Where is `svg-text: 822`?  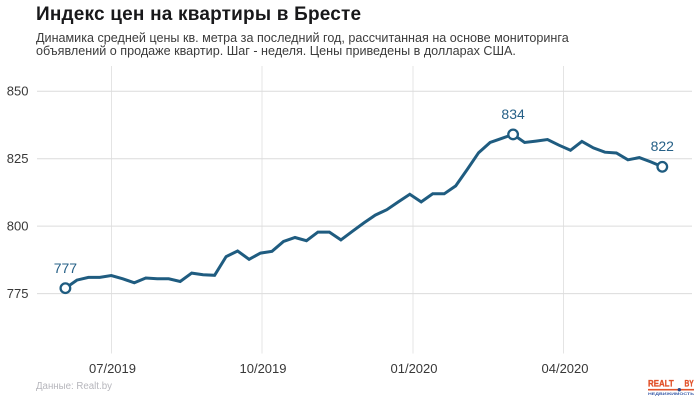 svg-text: 822 is located at coordinates (663, 146).